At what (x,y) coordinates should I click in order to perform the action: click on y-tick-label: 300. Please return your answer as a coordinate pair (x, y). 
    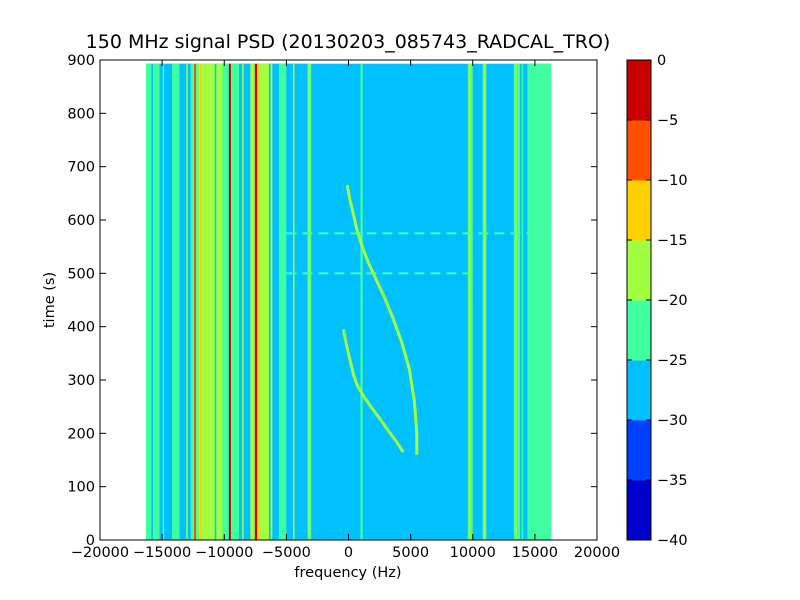
    Looking at the image, I should click on (81, 381).